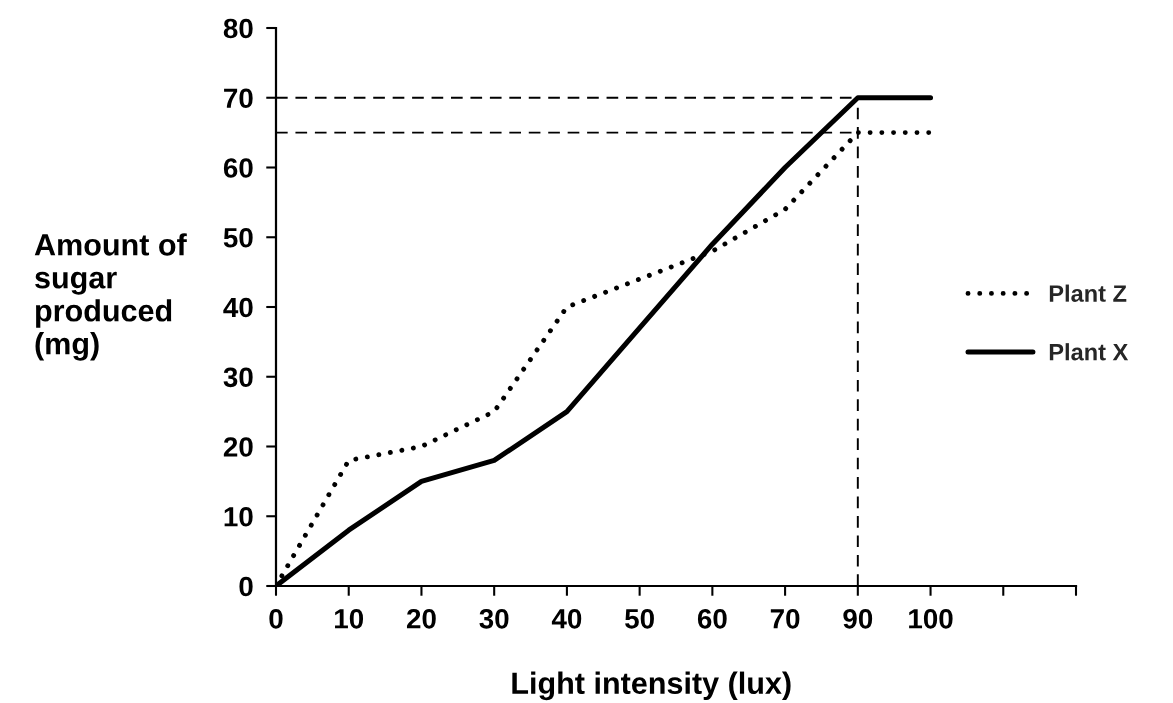  I want to click on legend-label: Plant Z, so click(1088, 293).